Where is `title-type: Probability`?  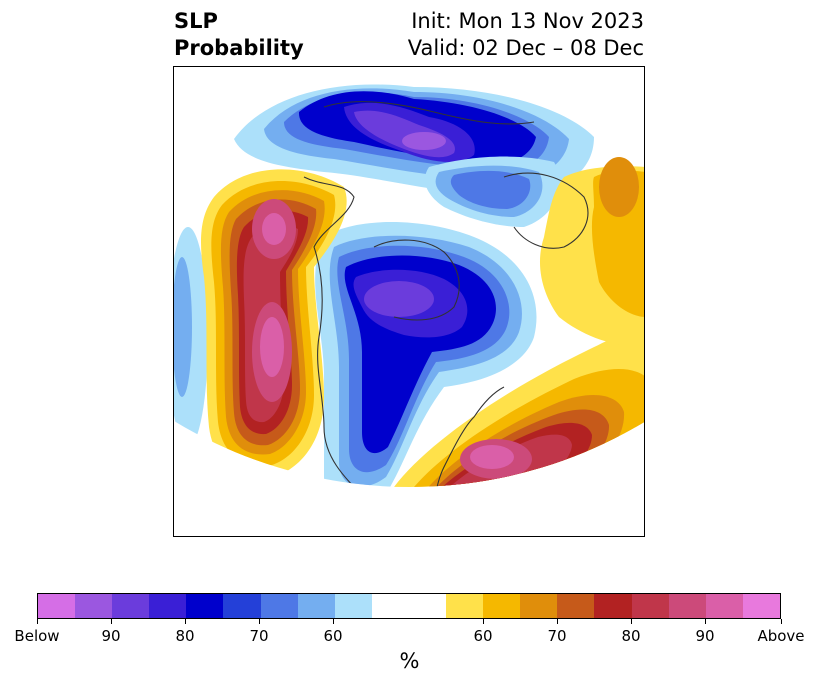
title-type: Probability is located at coordinates (239, 48).